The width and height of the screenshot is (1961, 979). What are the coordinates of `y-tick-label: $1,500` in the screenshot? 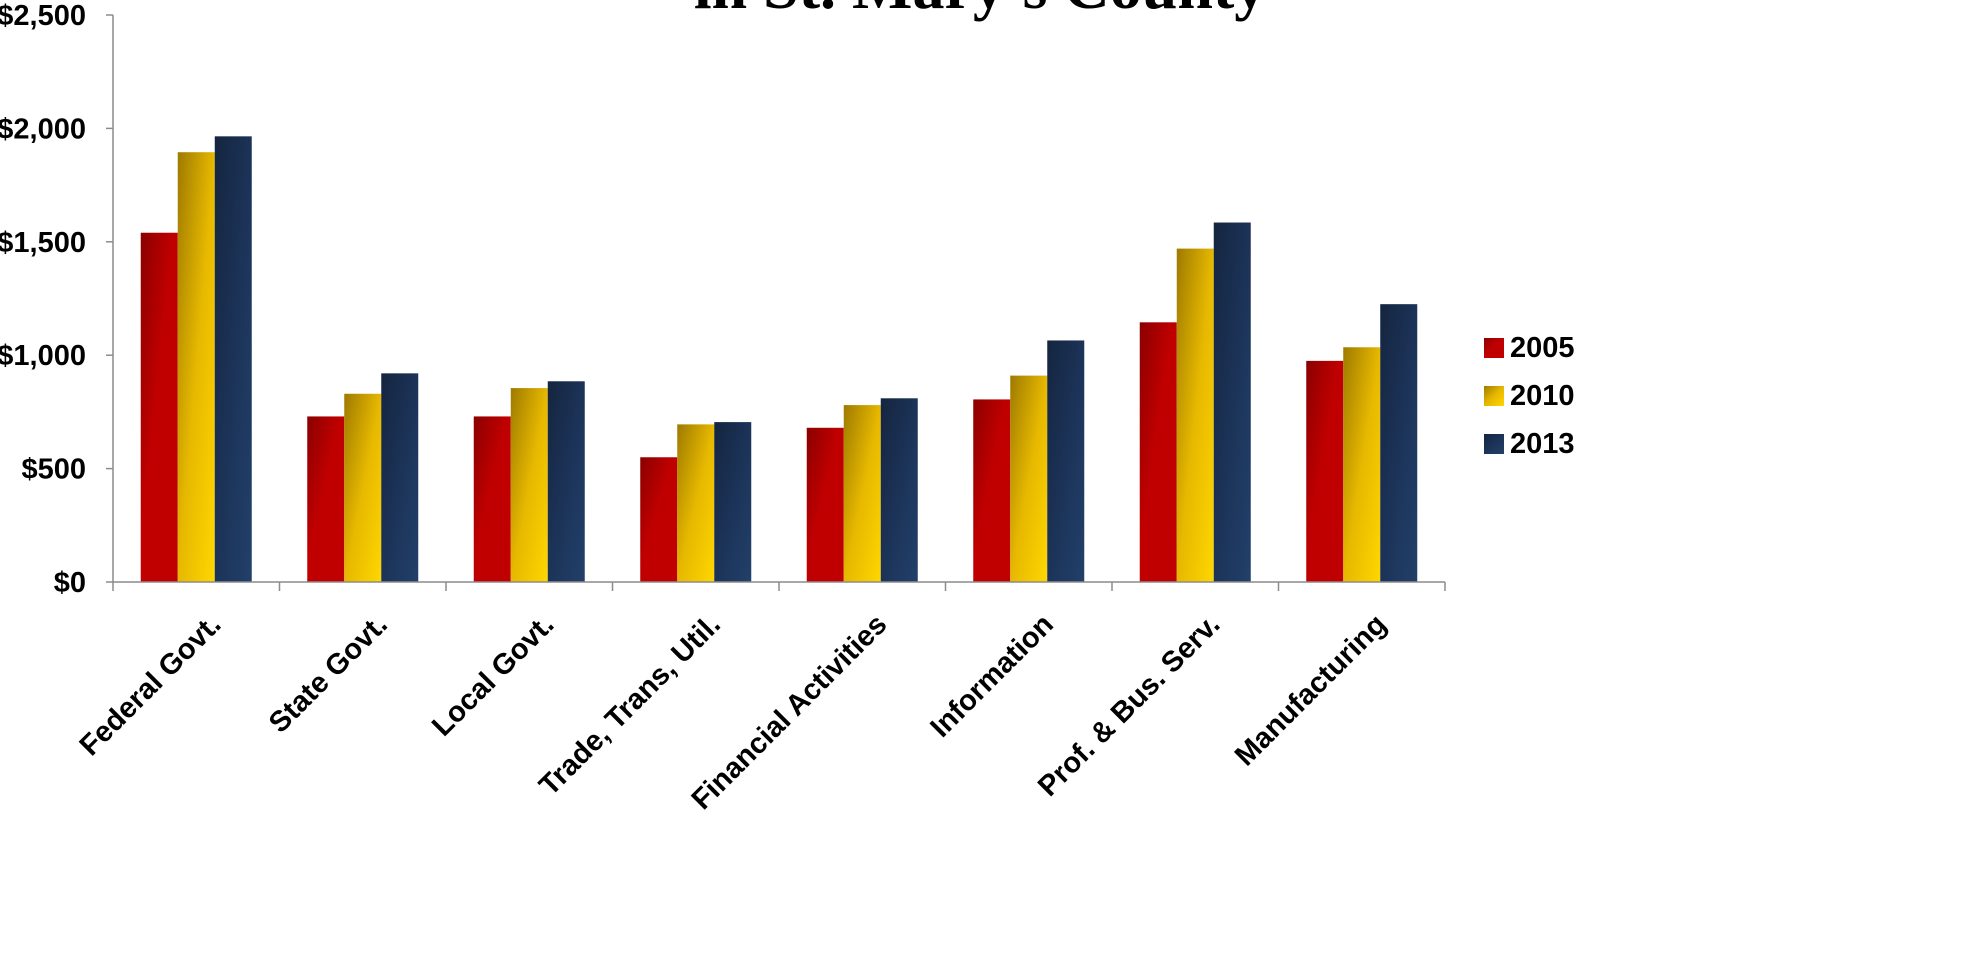 It's located at (43, 243).